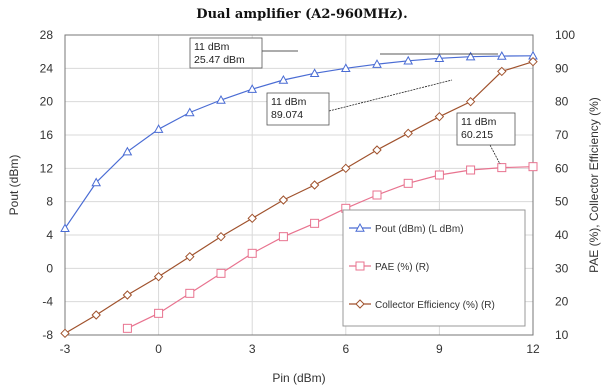  Describe the element at coordinates (158, 349) in the screenshot. I see `x-tick-label: 0` at that location.